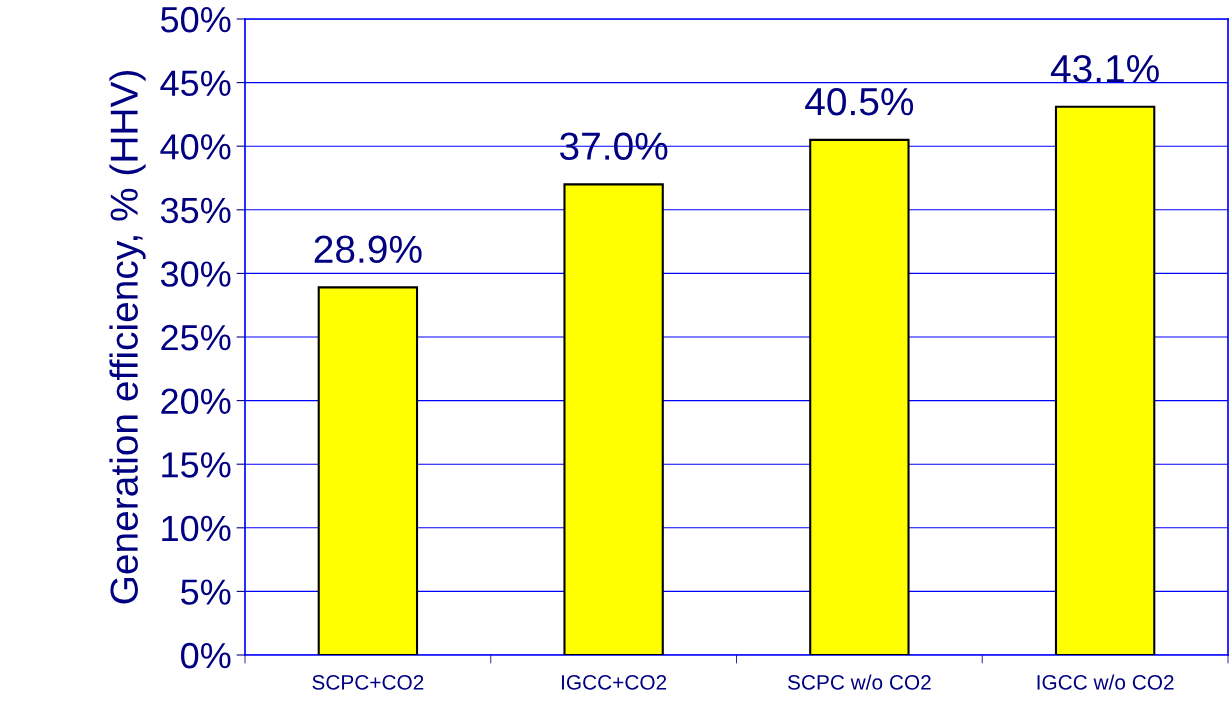 The image size is (1232, 714). I want to click on y-axis-title: Generation efficiency, % (HHV), so click(127, 337).